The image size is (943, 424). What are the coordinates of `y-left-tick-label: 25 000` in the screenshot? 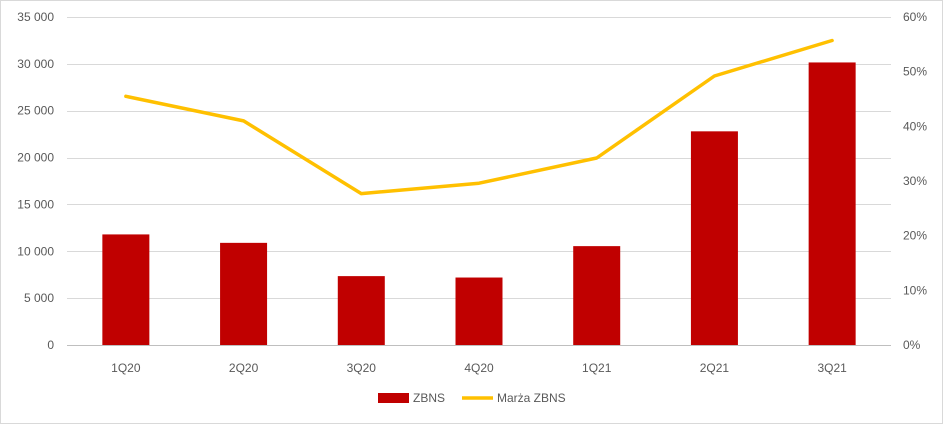 It's located at (35, 111).